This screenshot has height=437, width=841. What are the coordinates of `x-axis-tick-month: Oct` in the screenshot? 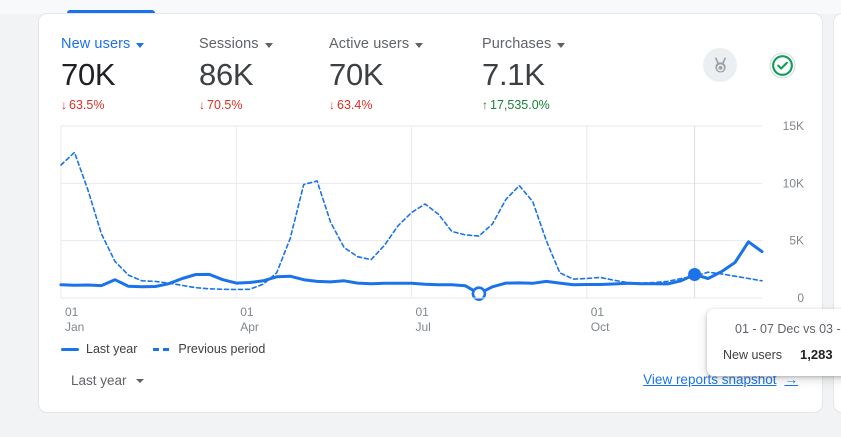 It's located at (600, 327).